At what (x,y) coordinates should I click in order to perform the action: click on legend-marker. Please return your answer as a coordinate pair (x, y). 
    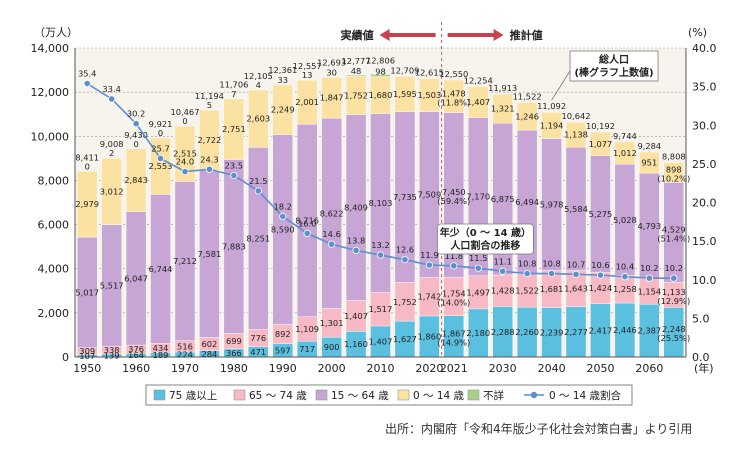
    Looking at the image, I should click on (534, 395).